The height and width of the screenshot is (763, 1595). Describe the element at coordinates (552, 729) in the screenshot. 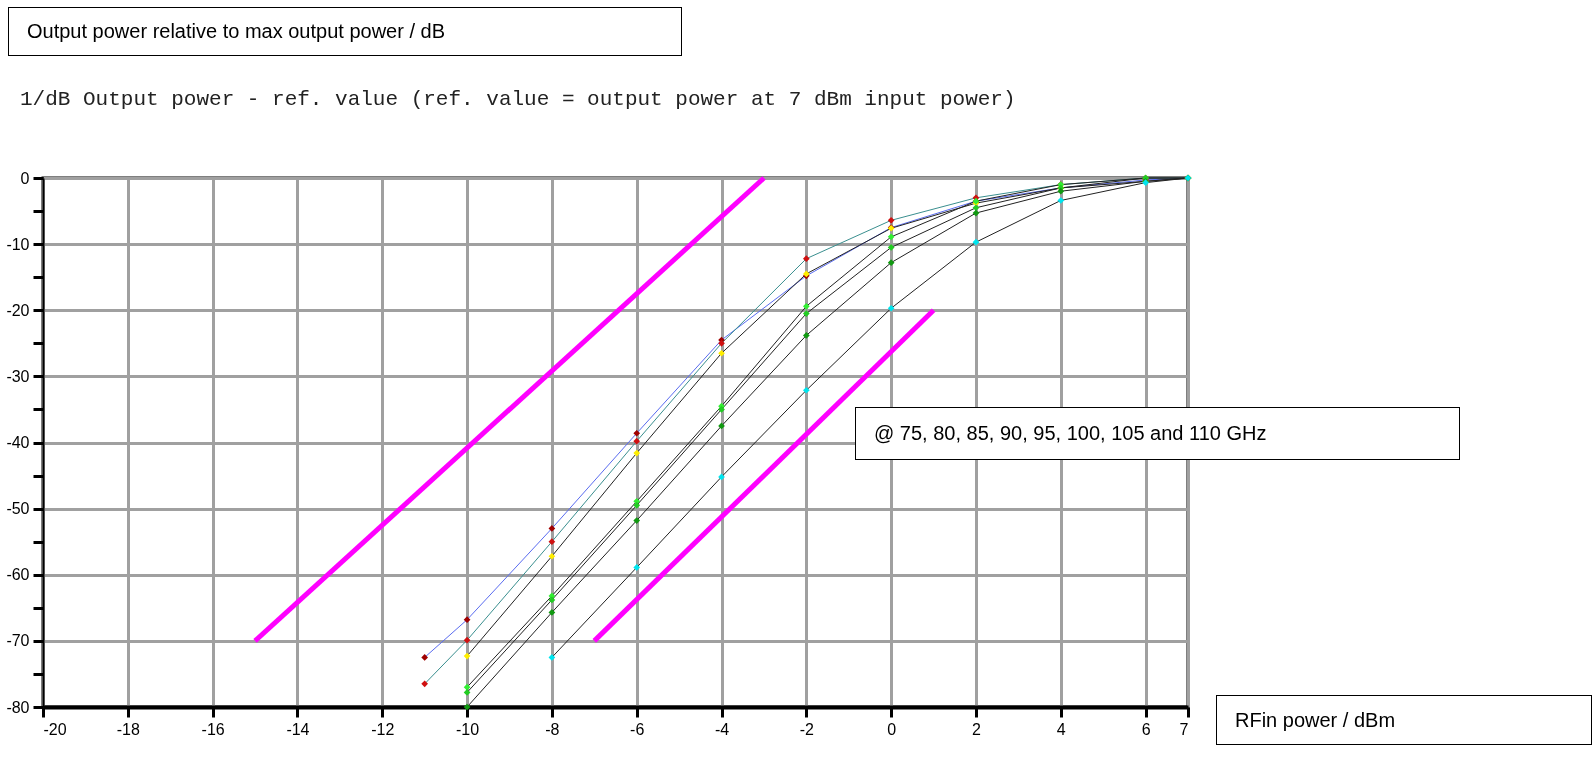

I see `x-tick-label: -8` at that location.